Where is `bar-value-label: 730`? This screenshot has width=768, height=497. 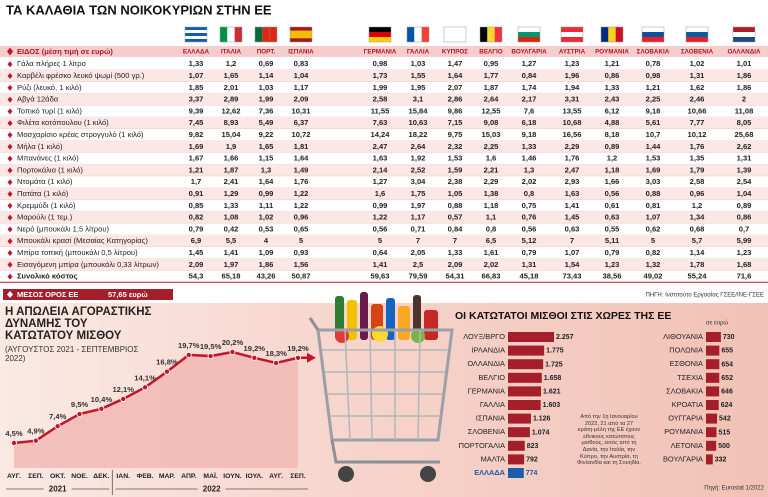 bar-value-label: 730 is located at coordinates (729, 337).